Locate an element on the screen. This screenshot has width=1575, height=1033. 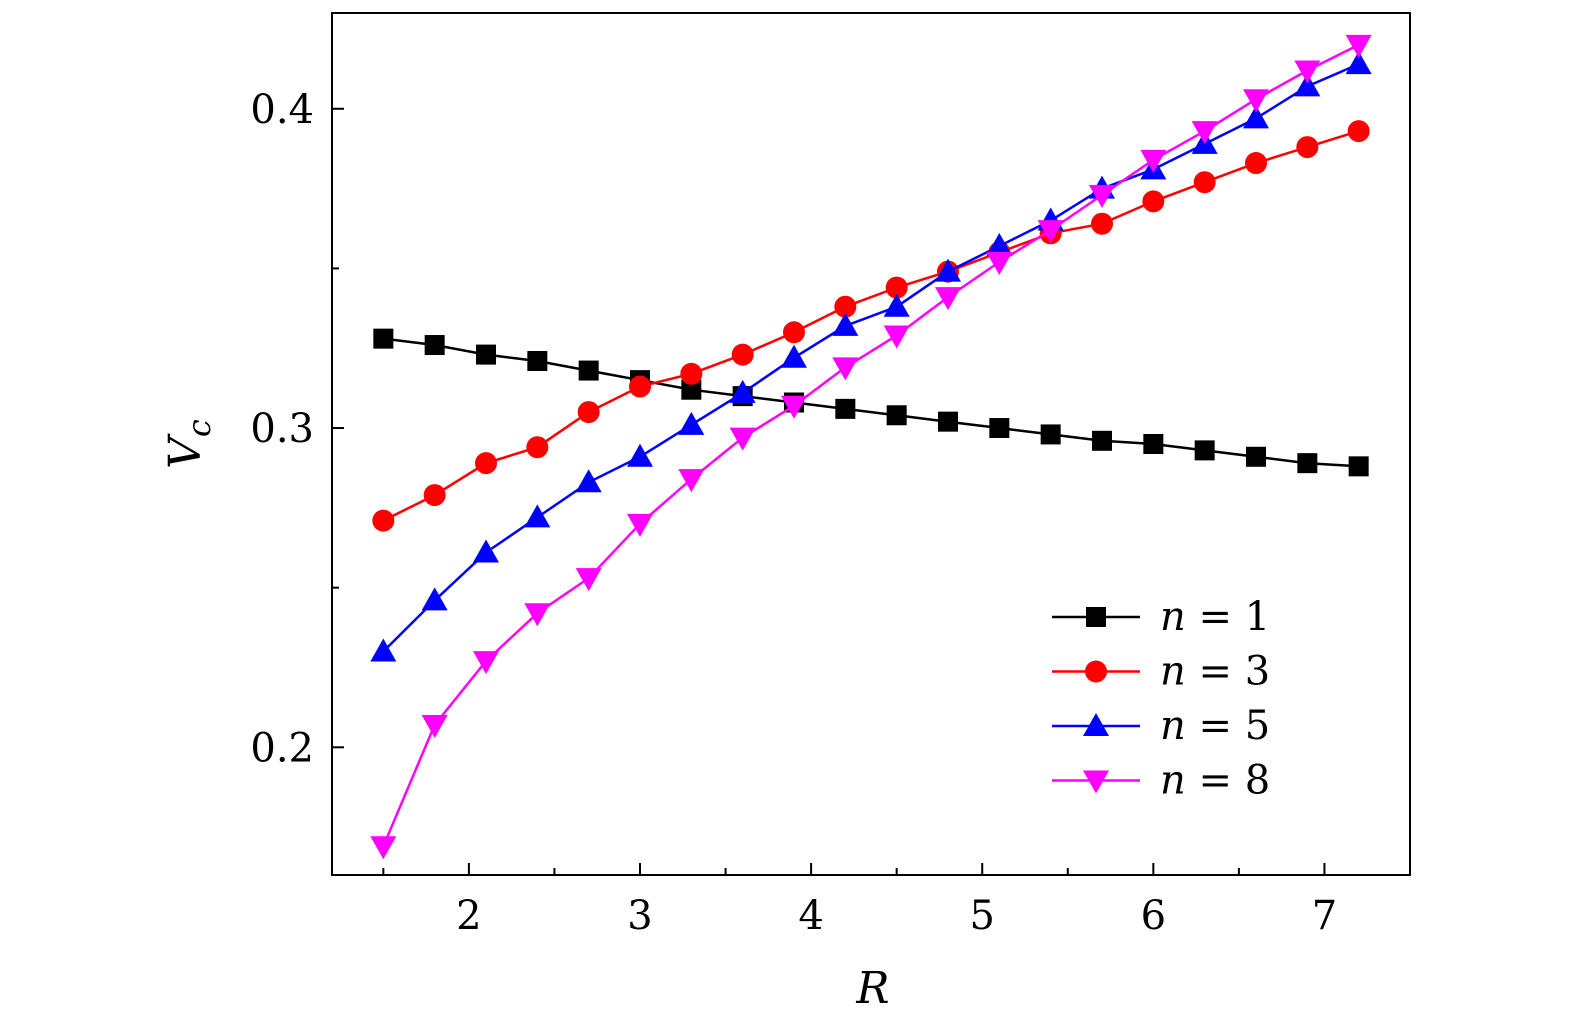
x-tick-label: 7 is located at coordinates (1324, 916).